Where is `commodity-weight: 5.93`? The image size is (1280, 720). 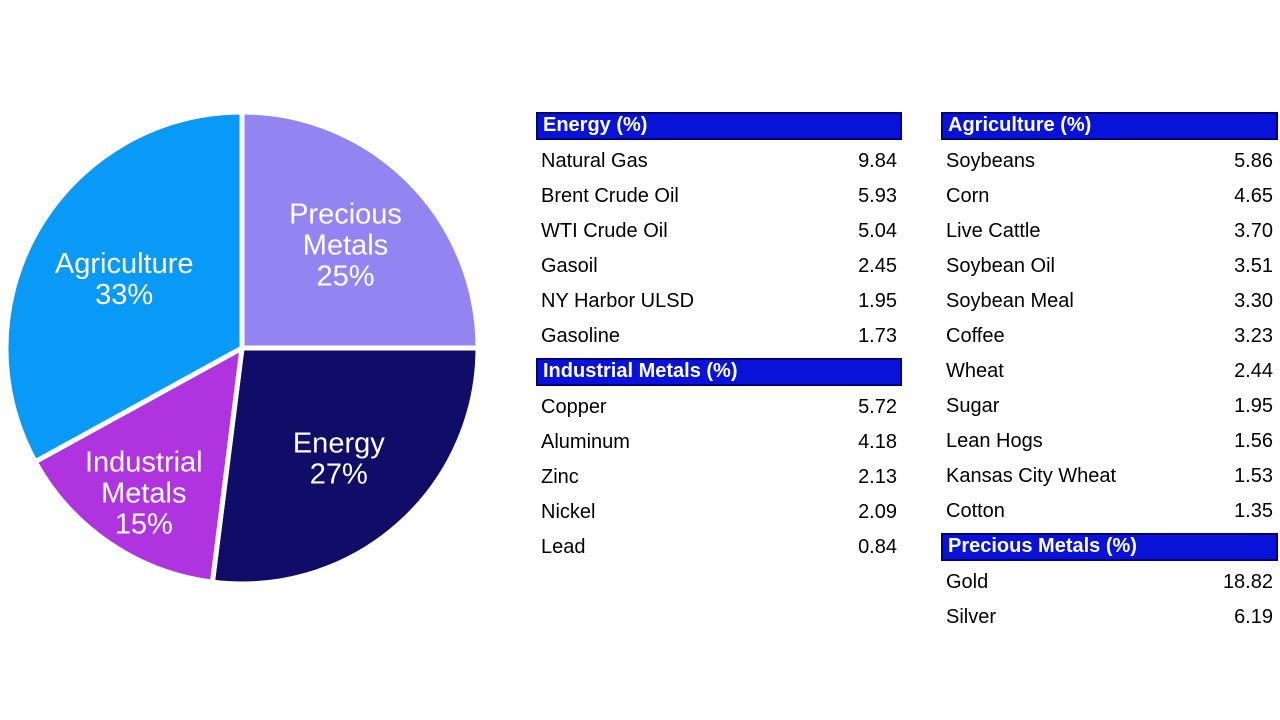
commodity-weight: 5.93 is located at coordinates (877, 196).